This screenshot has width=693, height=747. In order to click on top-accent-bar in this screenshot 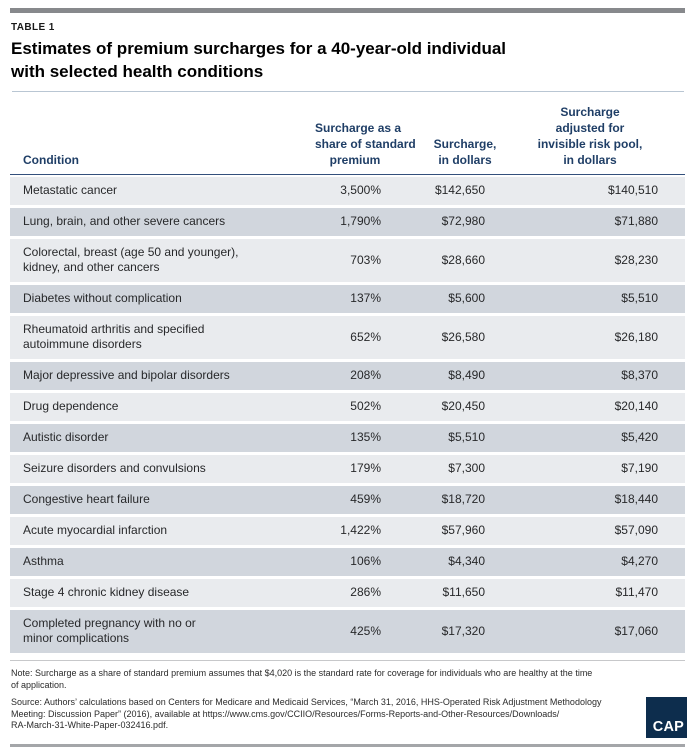, I will do `click(347, 10)`.